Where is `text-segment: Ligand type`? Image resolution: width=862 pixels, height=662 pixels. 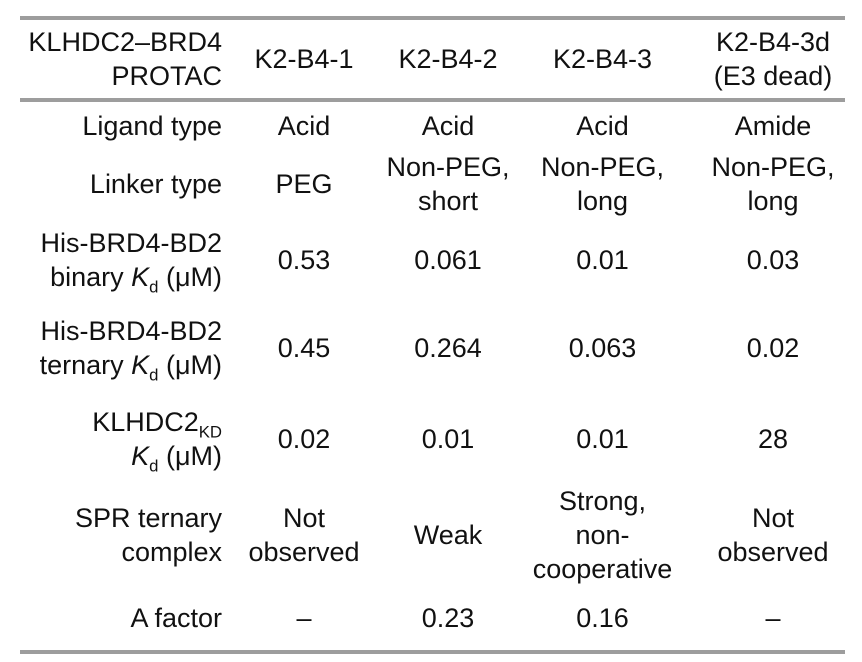 text-segment: Ligand type is located at coordinates (152, 126).